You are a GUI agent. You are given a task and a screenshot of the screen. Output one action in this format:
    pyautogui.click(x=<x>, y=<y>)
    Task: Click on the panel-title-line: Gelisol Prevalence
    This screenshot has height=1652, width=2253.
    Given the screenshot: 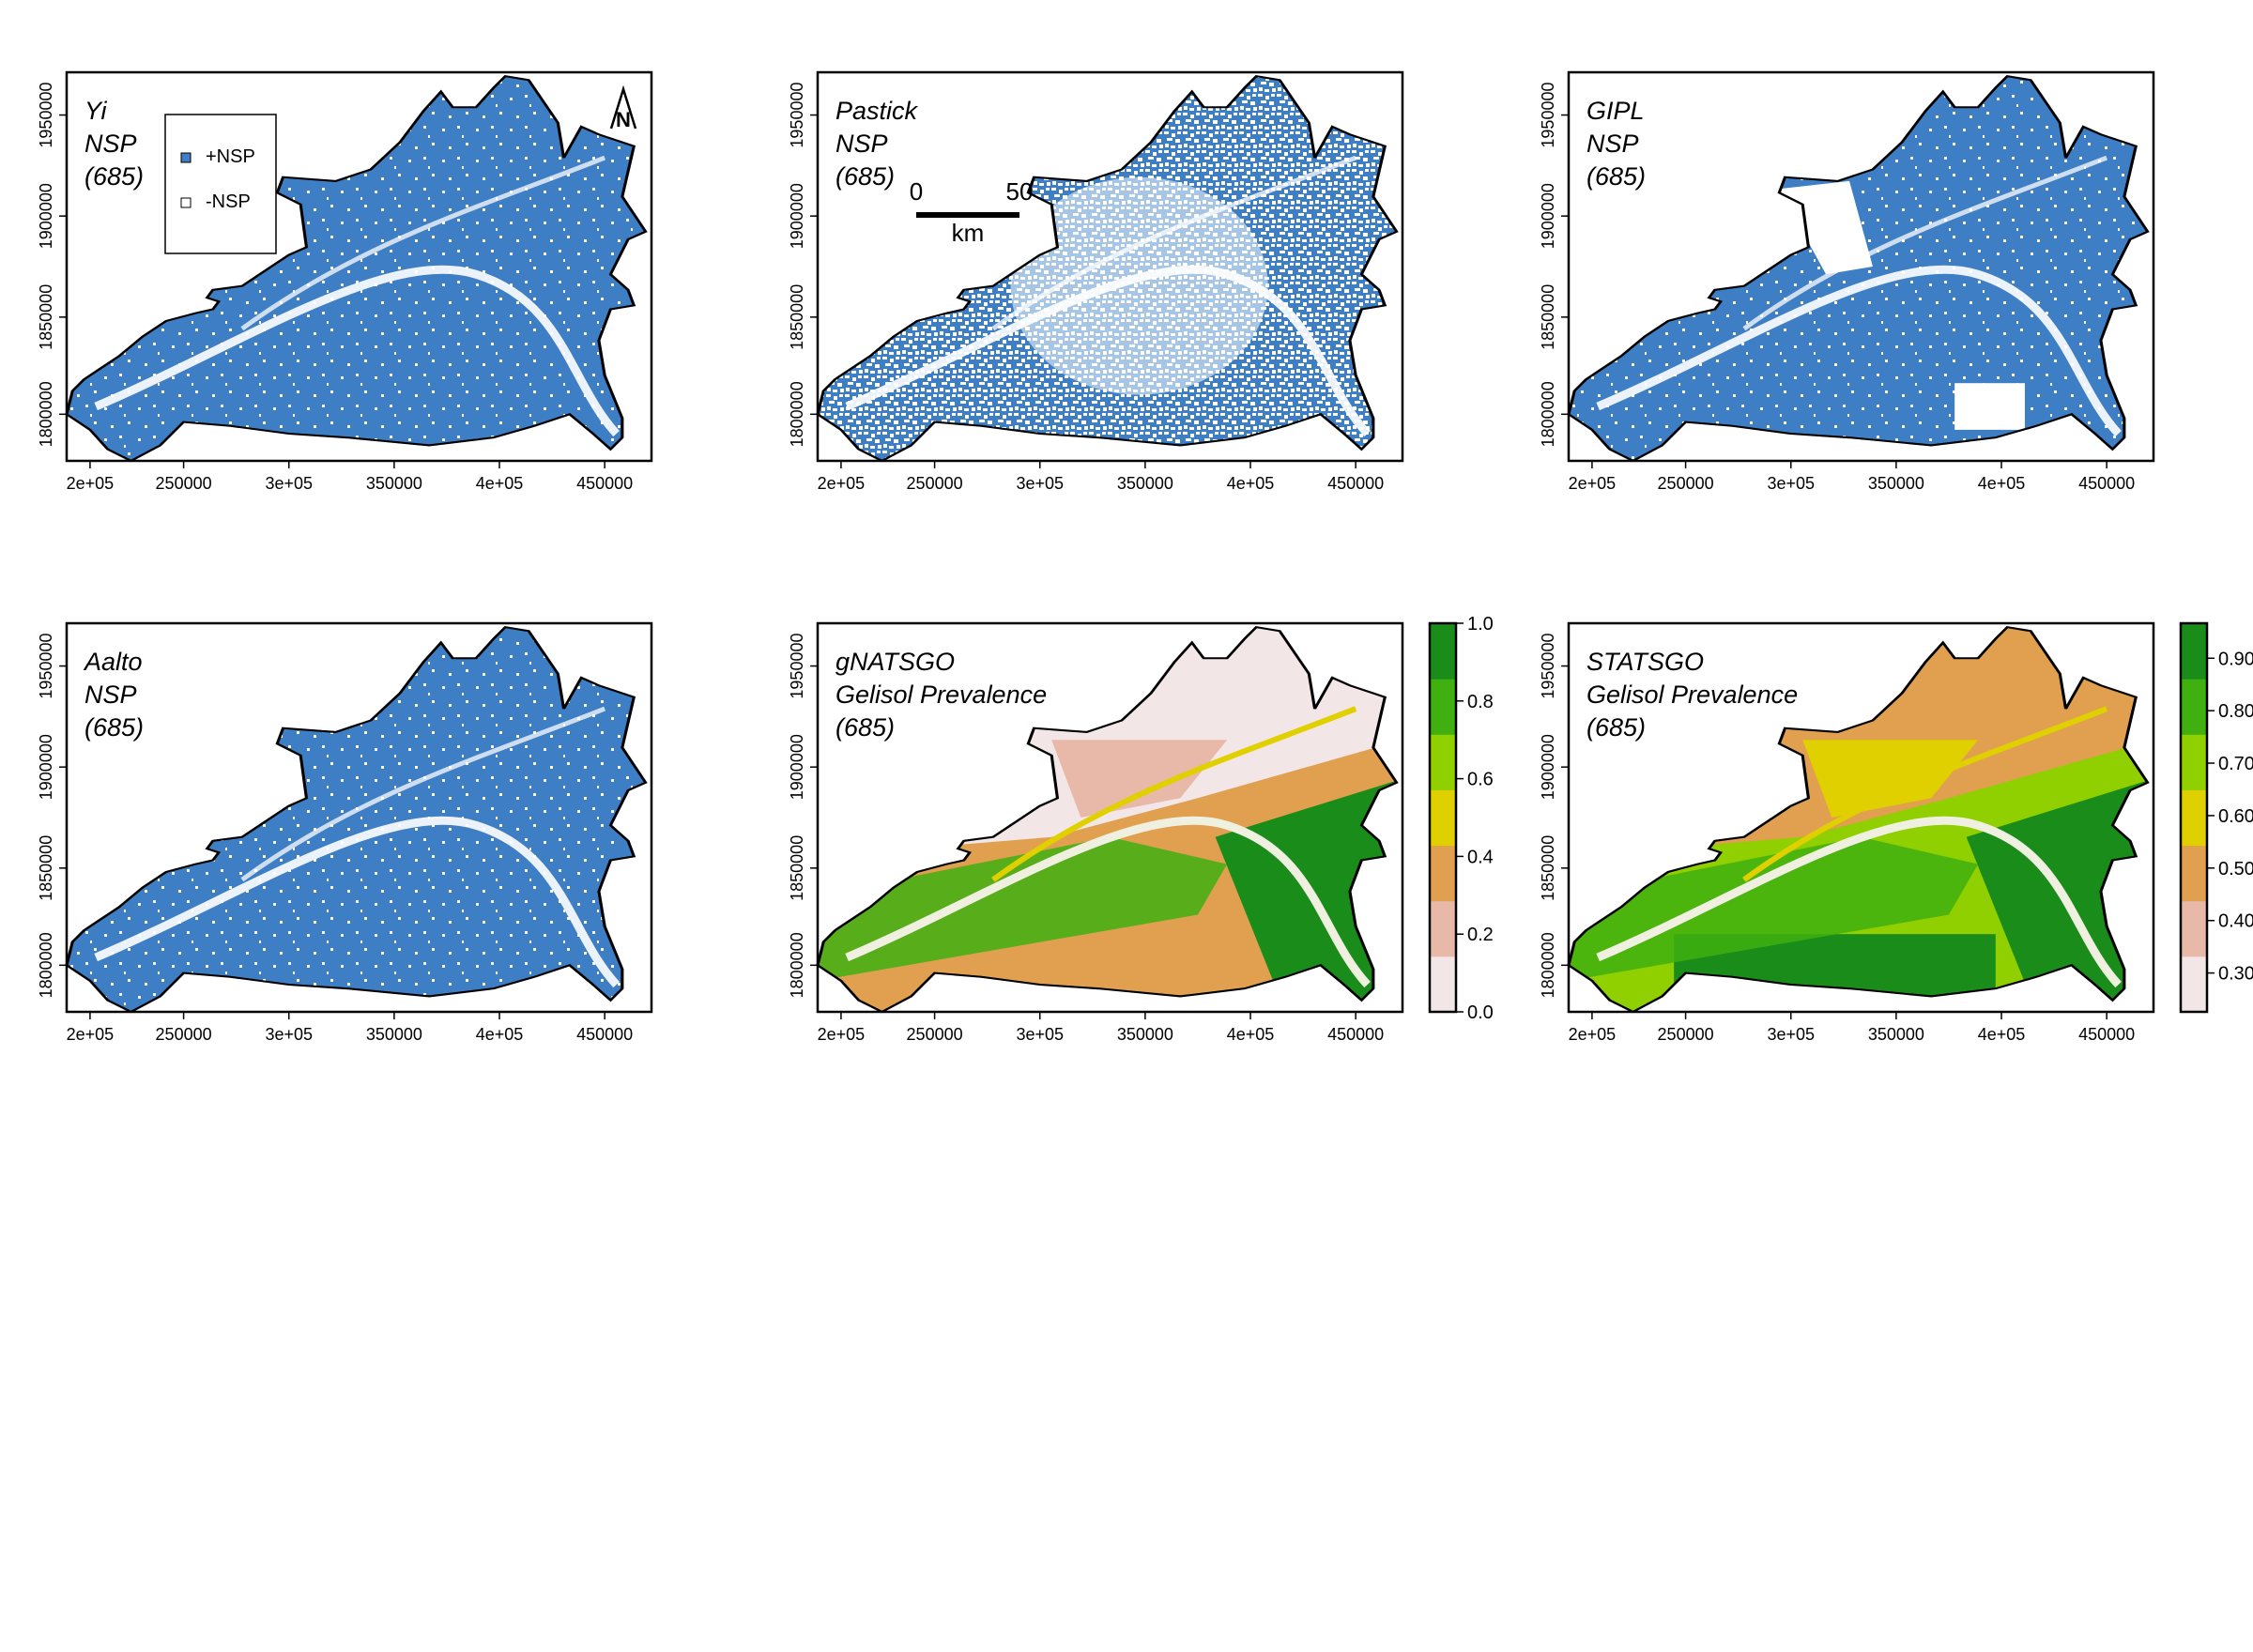 What is the action you would take?
    pyautogui.click(x=1692, y=695)
    